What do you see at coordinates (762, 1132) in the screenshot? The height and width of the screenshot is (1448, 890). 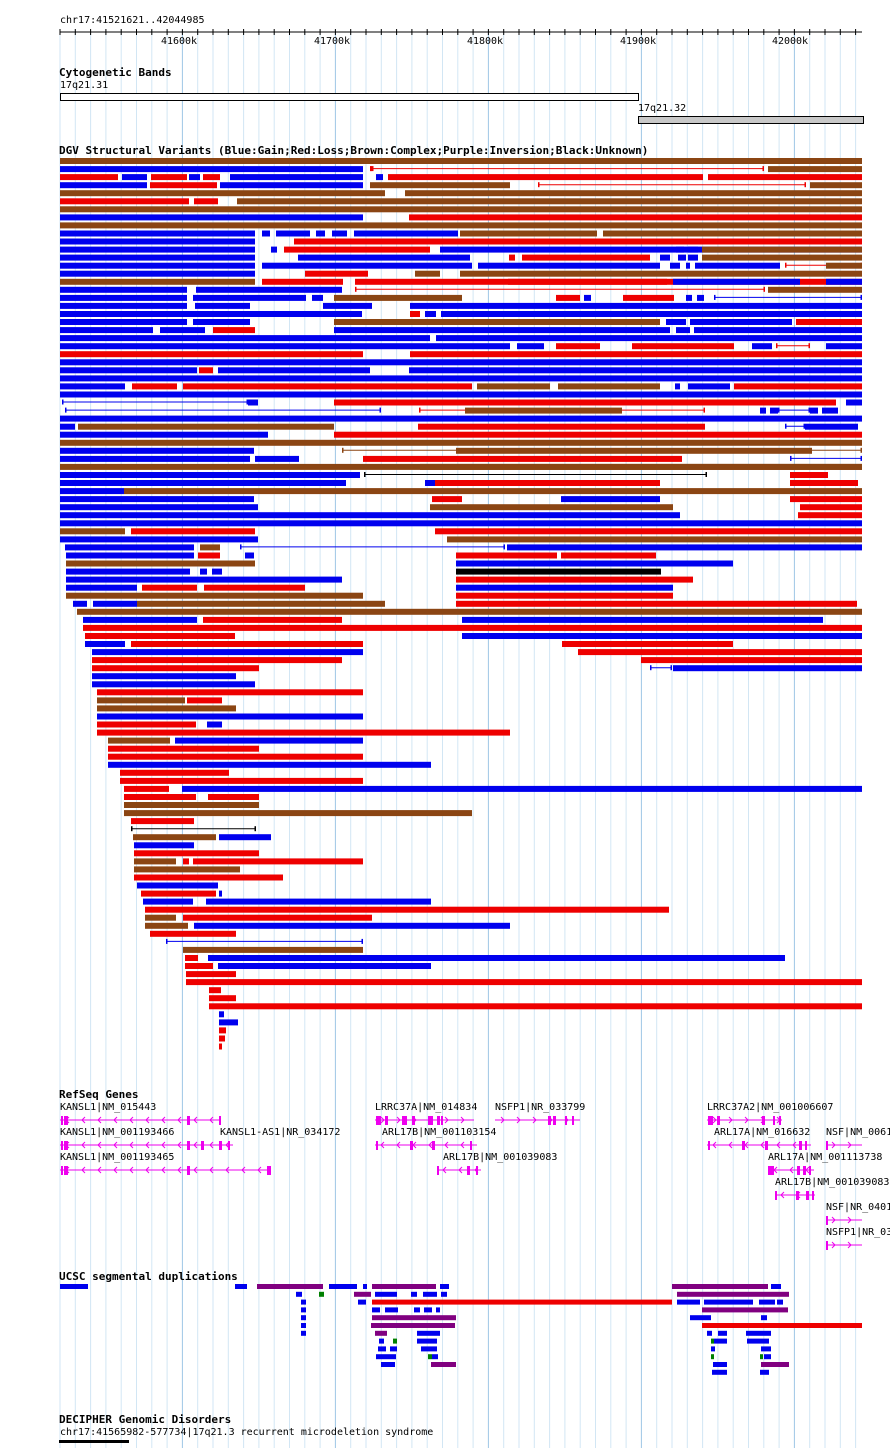 I see `gene-label: ARL17A|NM_016632` at bounding box center [762, 1132].